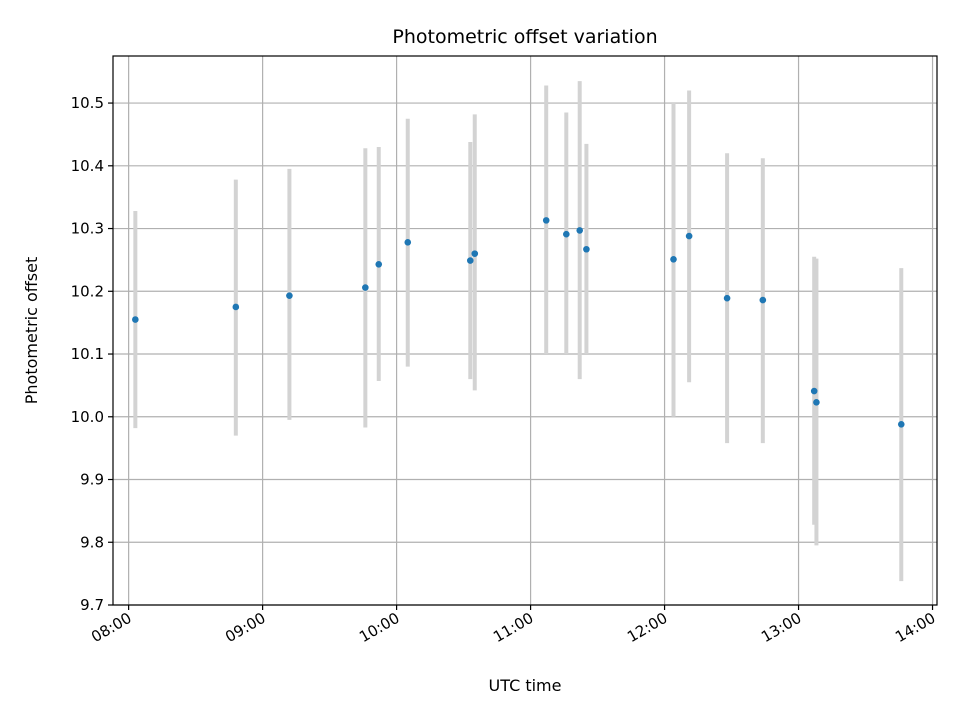  Describe the element at coordinates (87, 354) in the screenshot. I see `y-tick-label: 10.1` at that location.